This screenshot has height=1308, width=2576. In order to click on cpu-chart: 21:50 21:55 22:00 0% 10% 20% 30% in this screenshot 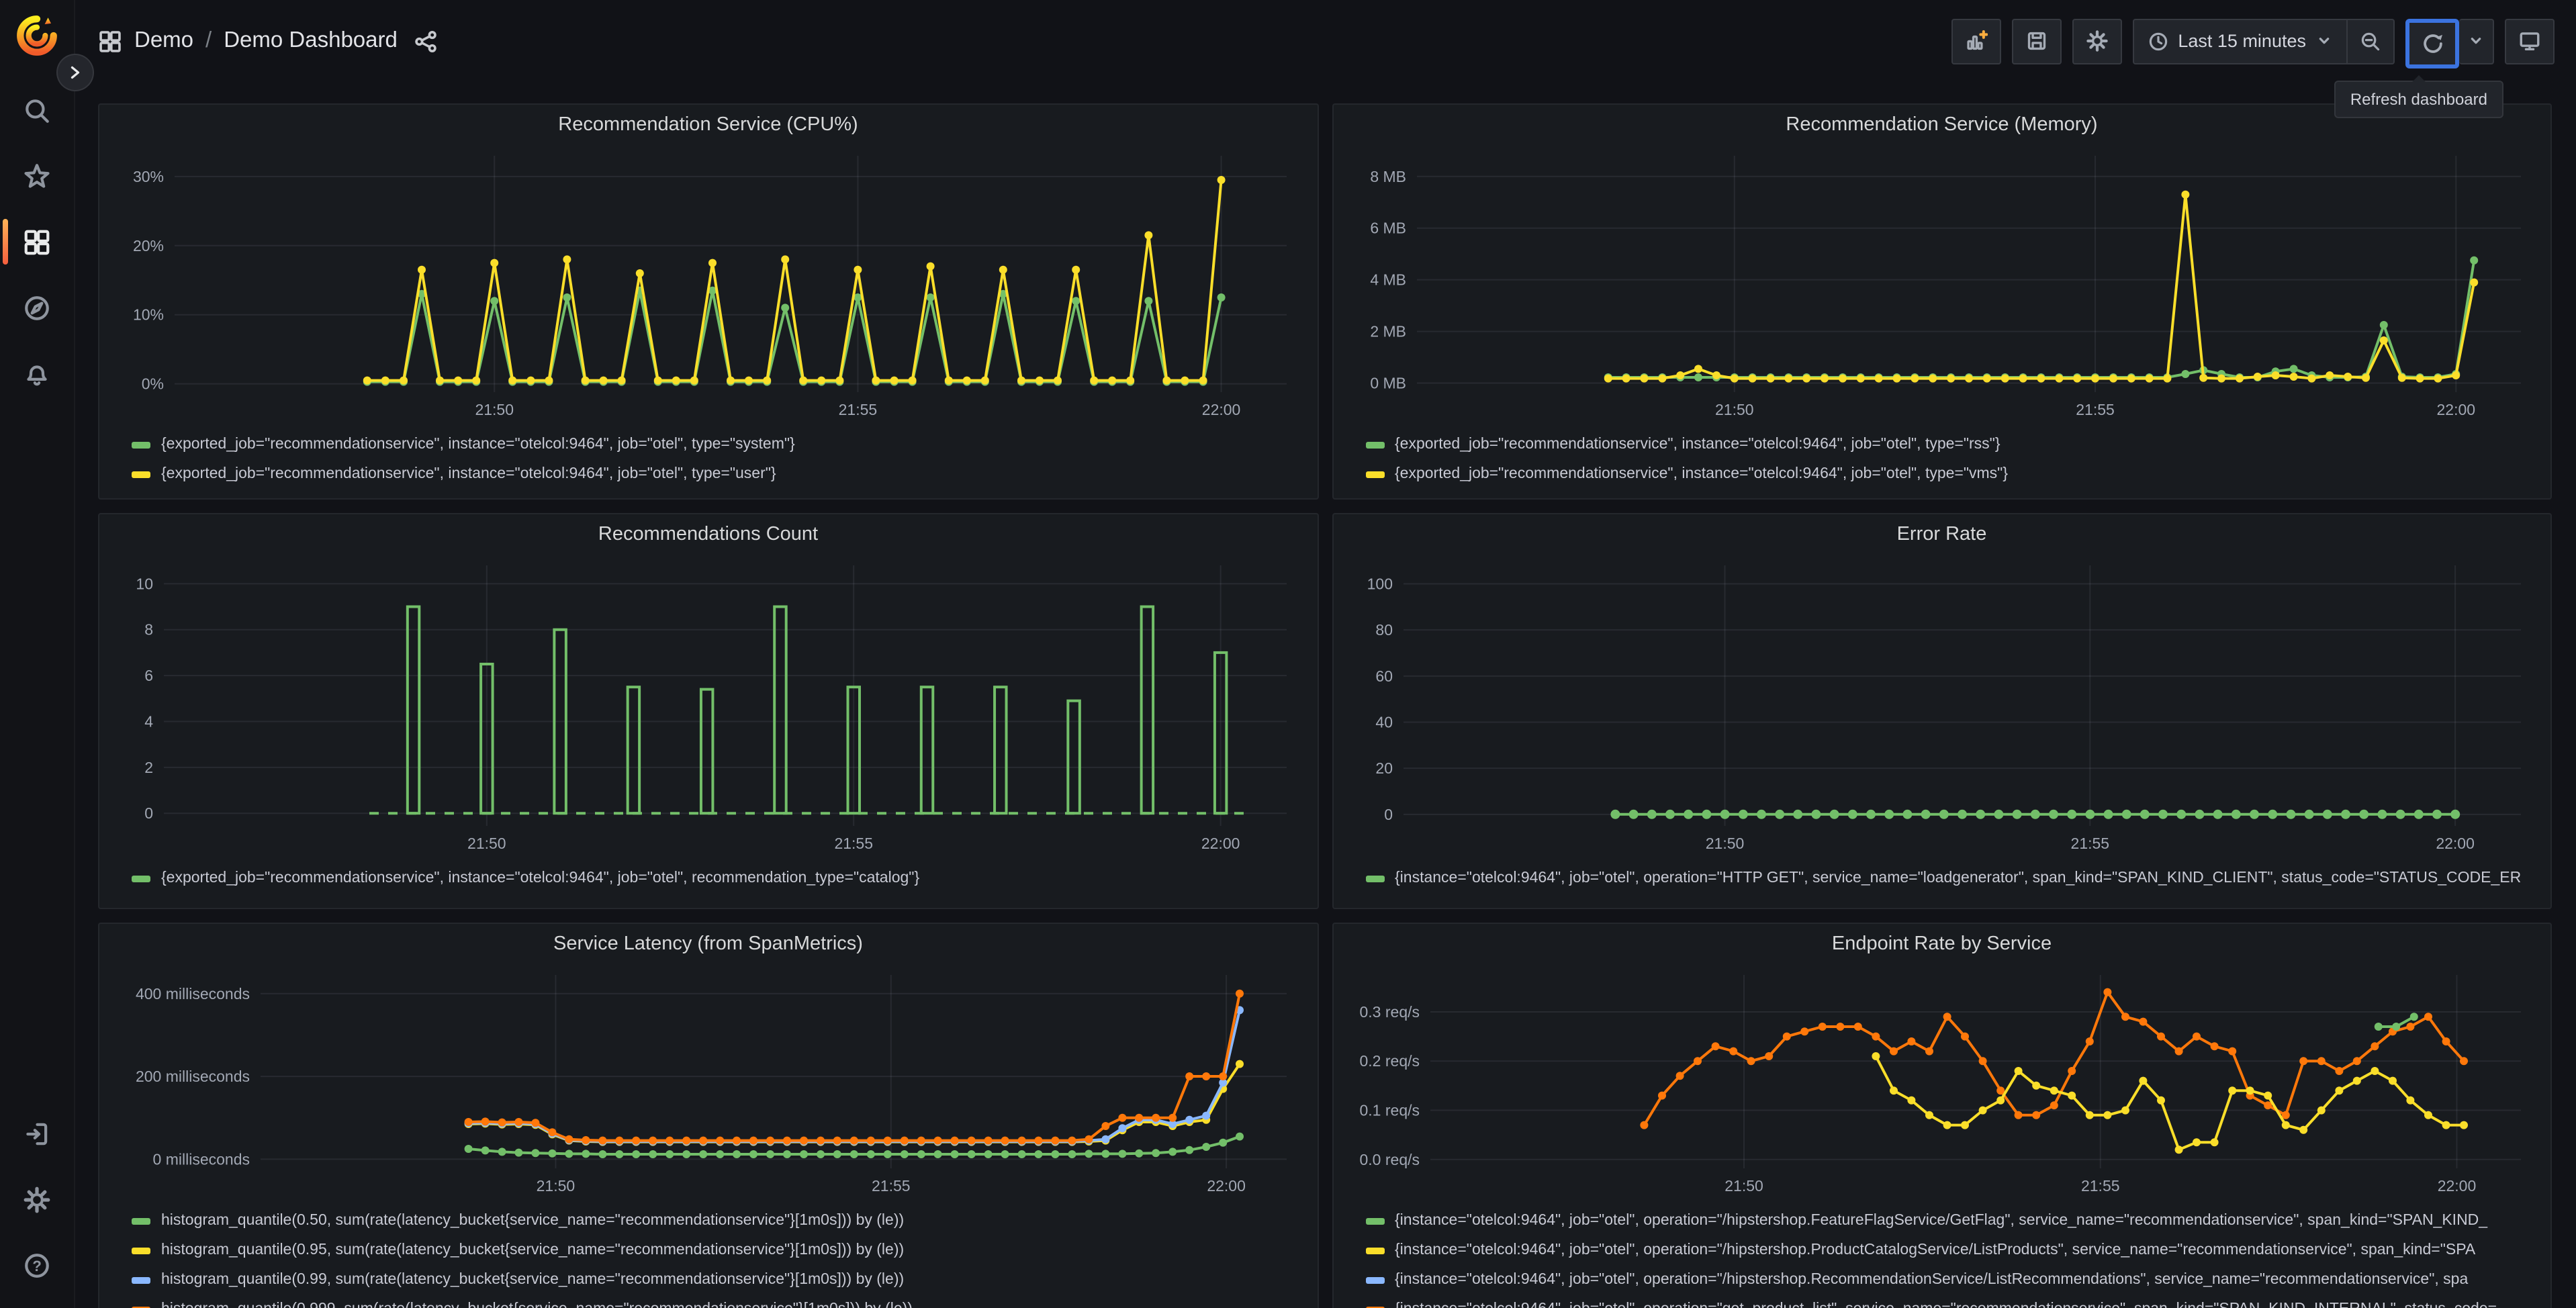, I will do `click(706, 283)`.